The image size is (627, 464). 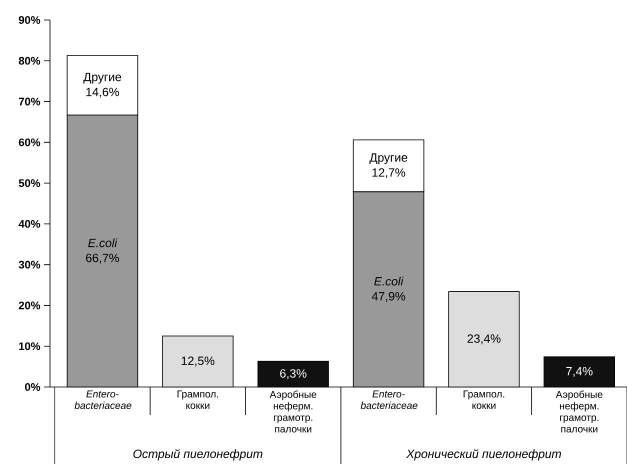 I want to click on series-label: Другие, so click(x=388, y=158).